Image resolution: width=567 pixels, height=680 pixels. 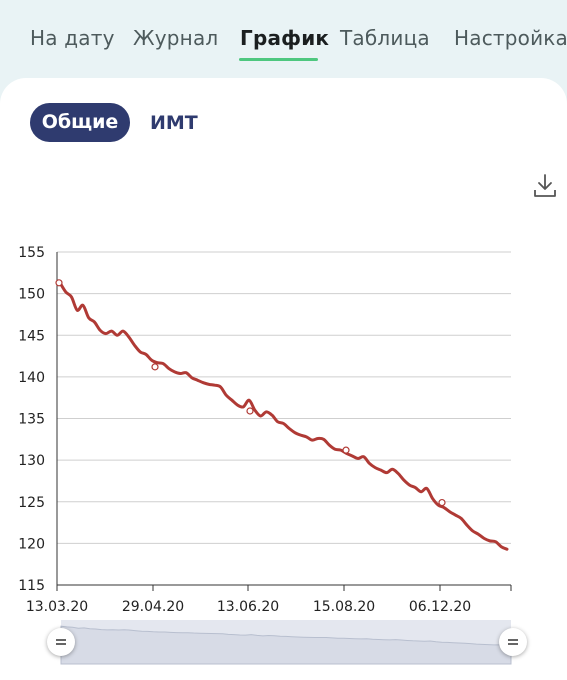 What do you see at coordinates (31, 586) in the screenshot?
I see `y-tick-label: 115` at bounding box center [31, 586].